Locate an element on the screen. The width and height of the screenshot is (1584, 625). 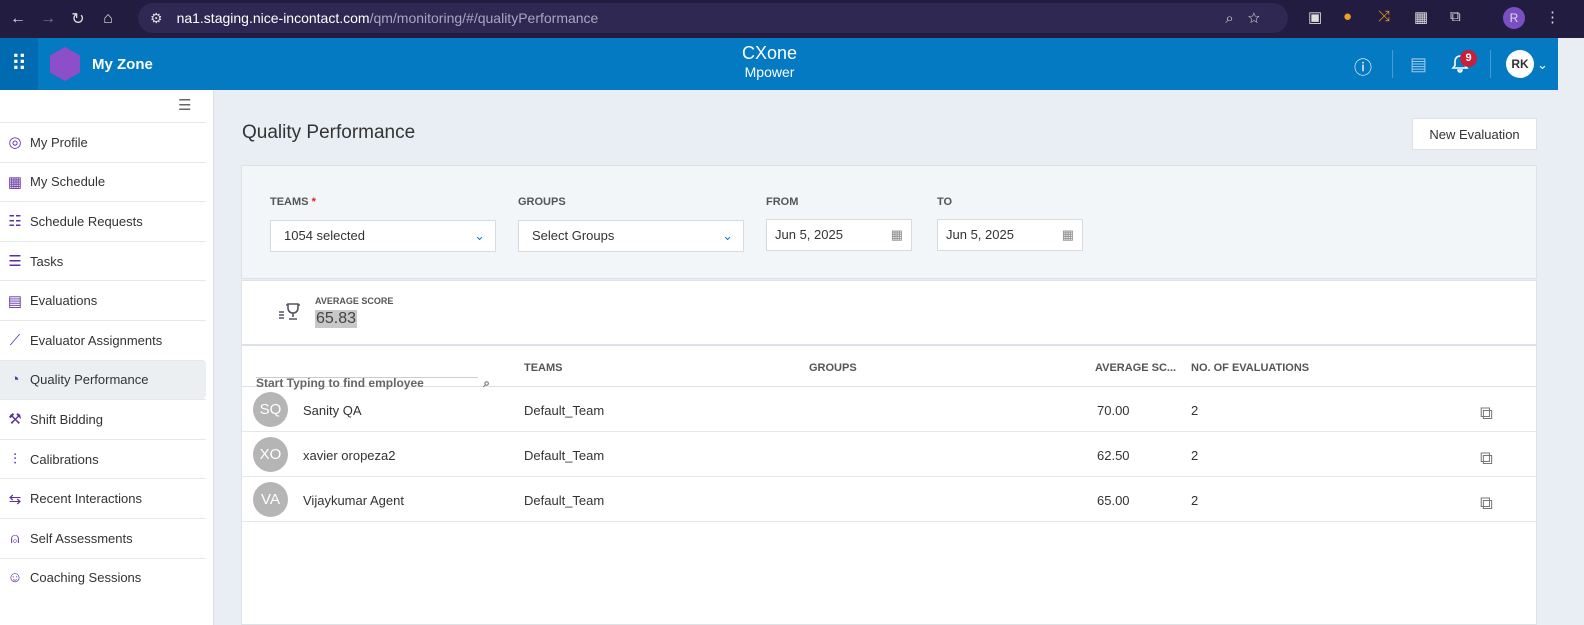
average-score-cell: 65.00 is located at coordinates (1113, 500).